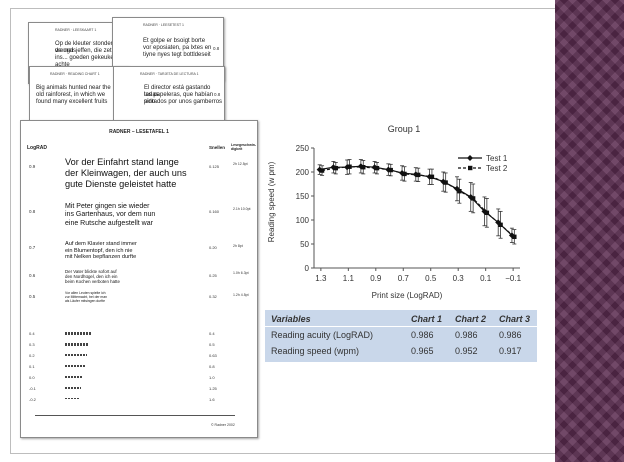 The image size is (624, 462). What do you see at coordinates (212, 366) in the screenshot?
I see `small-row-snellen: 0.8` at bounding box center [212, 366].